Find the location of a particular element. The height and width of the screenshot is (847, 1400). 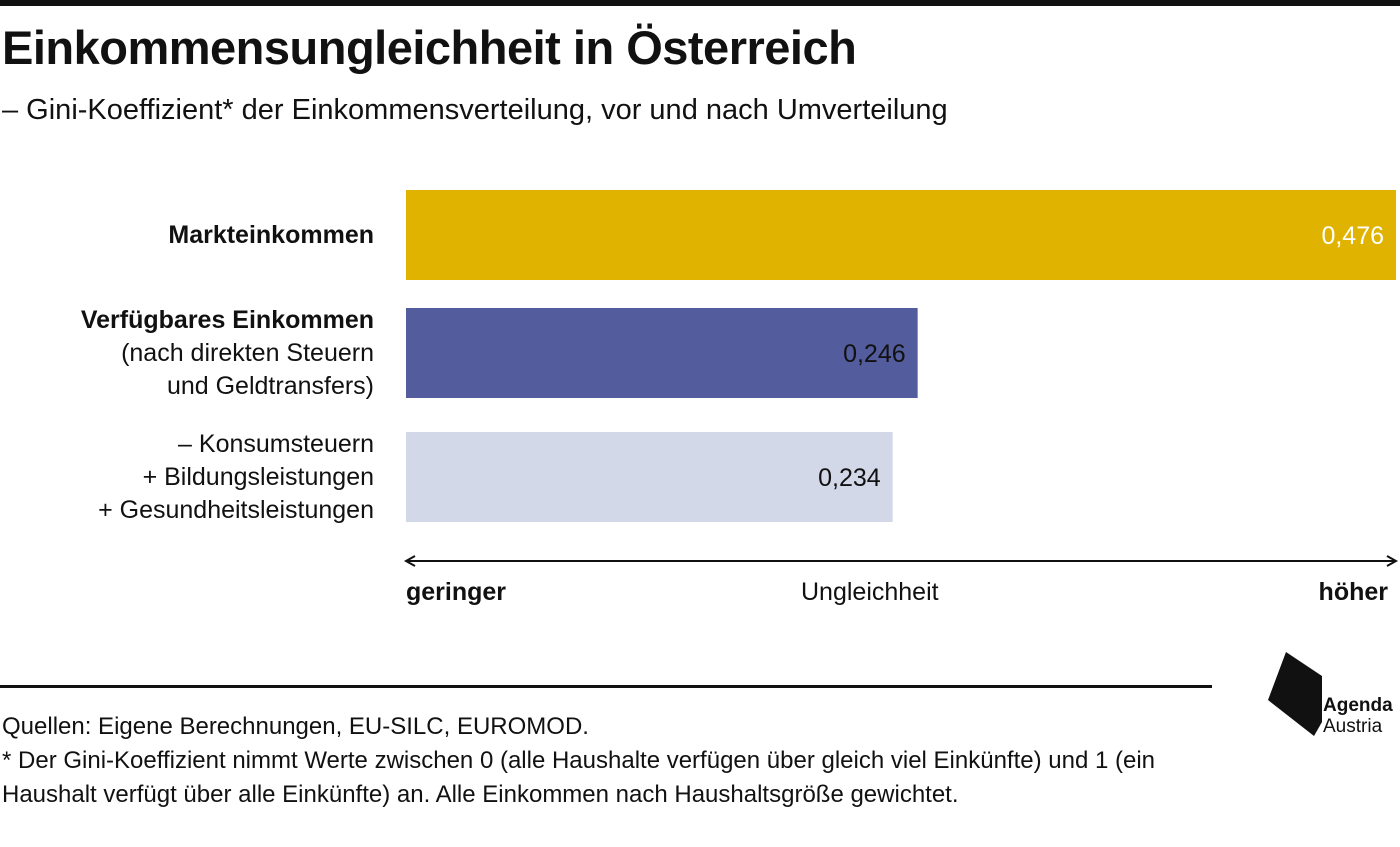

bar-value-label-1: 0,476 is located at coordinates (1352, 236).